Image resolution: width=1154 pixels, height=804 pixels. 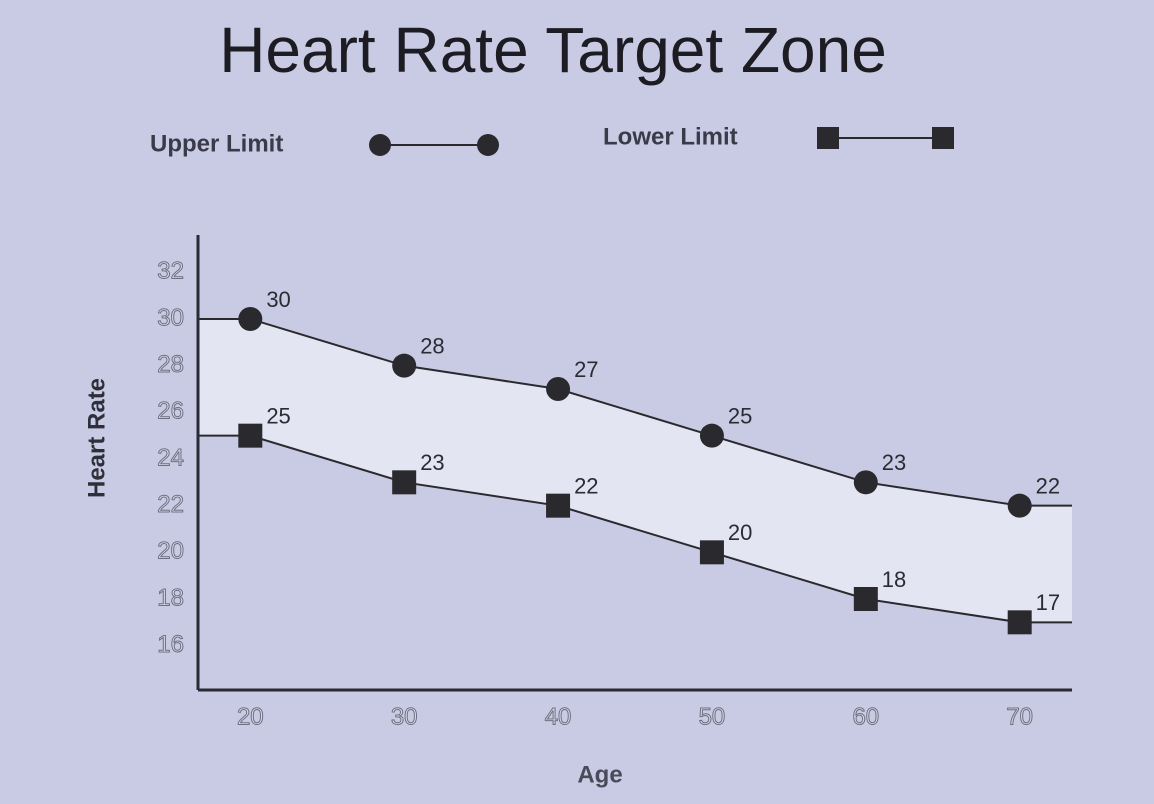 I want to click on y-tick-label: 20, so click(x=170, y=551).